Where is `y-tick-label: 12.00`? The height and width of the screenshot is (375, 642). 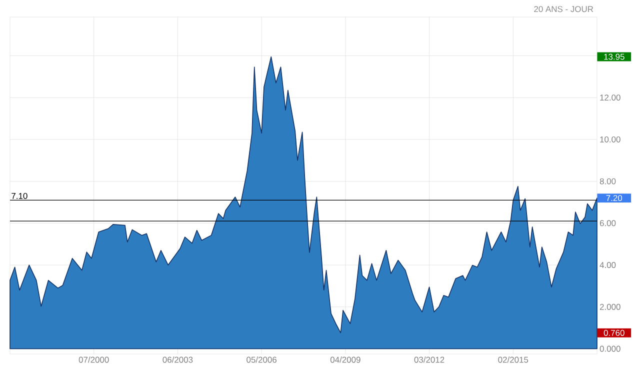 y-tick-label: 12.00 is located at coordinates (610, 97).